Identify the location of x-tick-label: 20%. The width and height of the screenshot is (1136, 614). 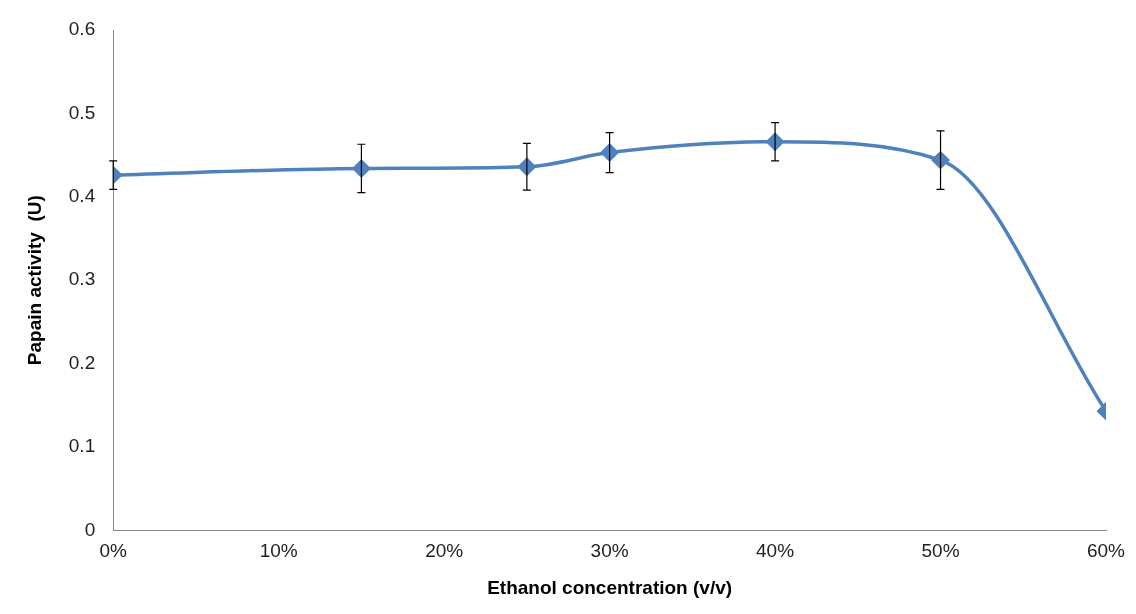
(444, 551).